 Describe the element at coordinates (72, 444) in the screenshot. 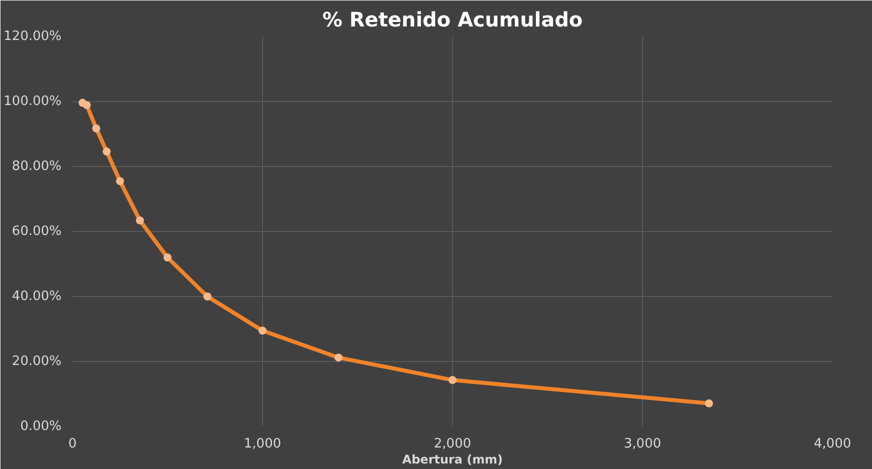

I see `x-tick-label: 0` at that location.